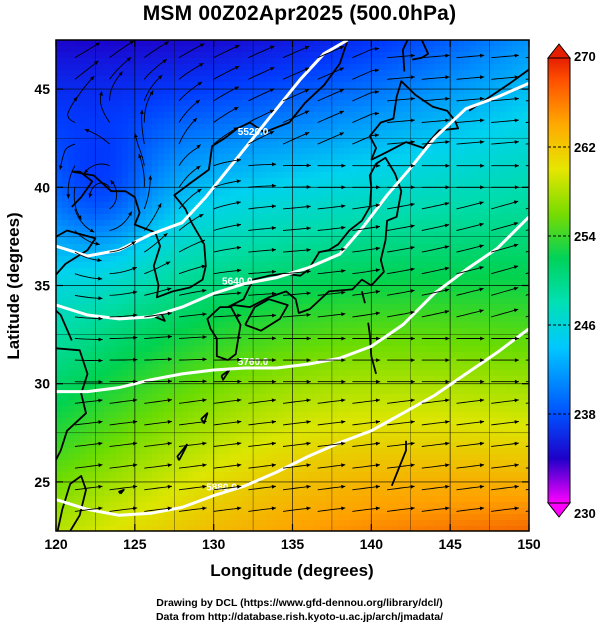  Describe the element at coordinates (585, 56) in the screenshot. I see `colorbar-tick-label: 270` at that location.